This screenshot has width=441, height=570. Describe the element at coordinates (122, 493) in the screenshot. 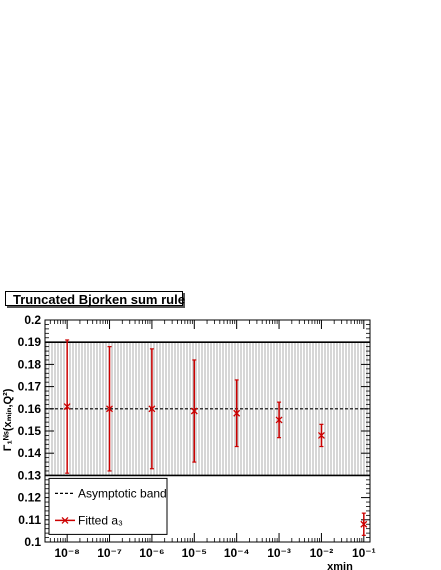

I see `legend-band-label: Asymptotic band` at that location.